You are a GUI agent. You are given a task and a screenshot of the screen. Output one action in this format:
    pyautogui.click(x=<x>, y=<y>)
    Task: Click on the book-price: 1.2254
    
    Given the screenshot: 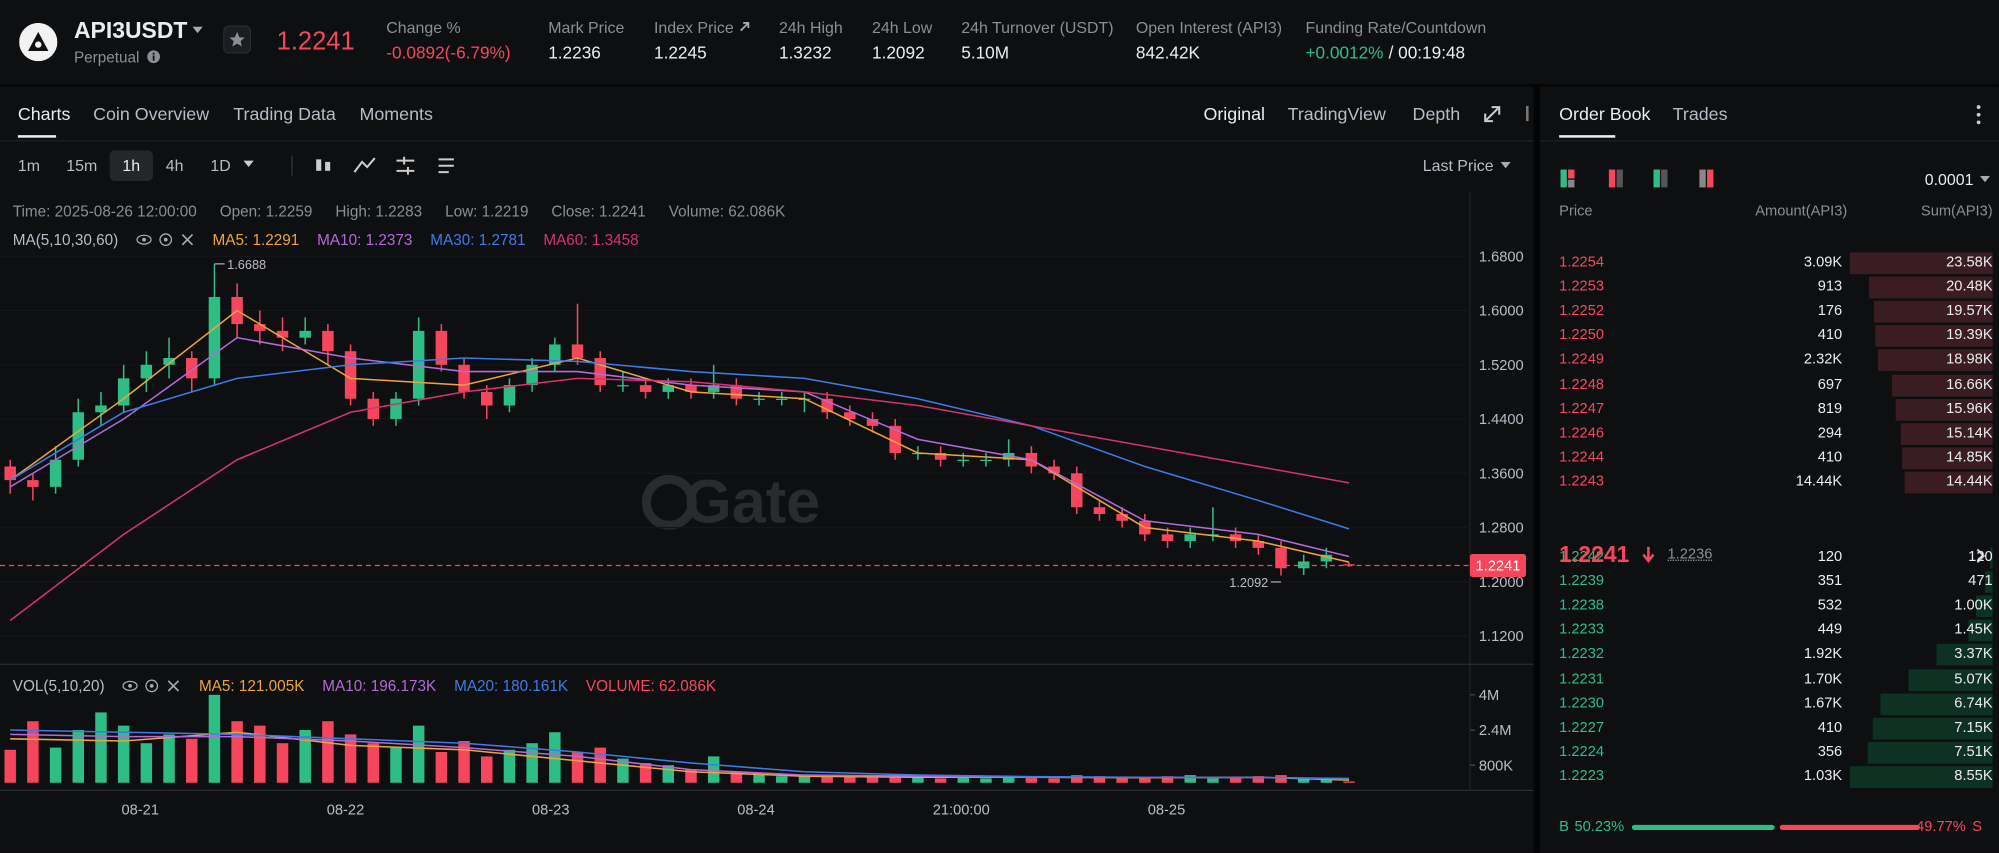 What is the action you would take?
    pyautogui.click(x=1582, y=262)
    